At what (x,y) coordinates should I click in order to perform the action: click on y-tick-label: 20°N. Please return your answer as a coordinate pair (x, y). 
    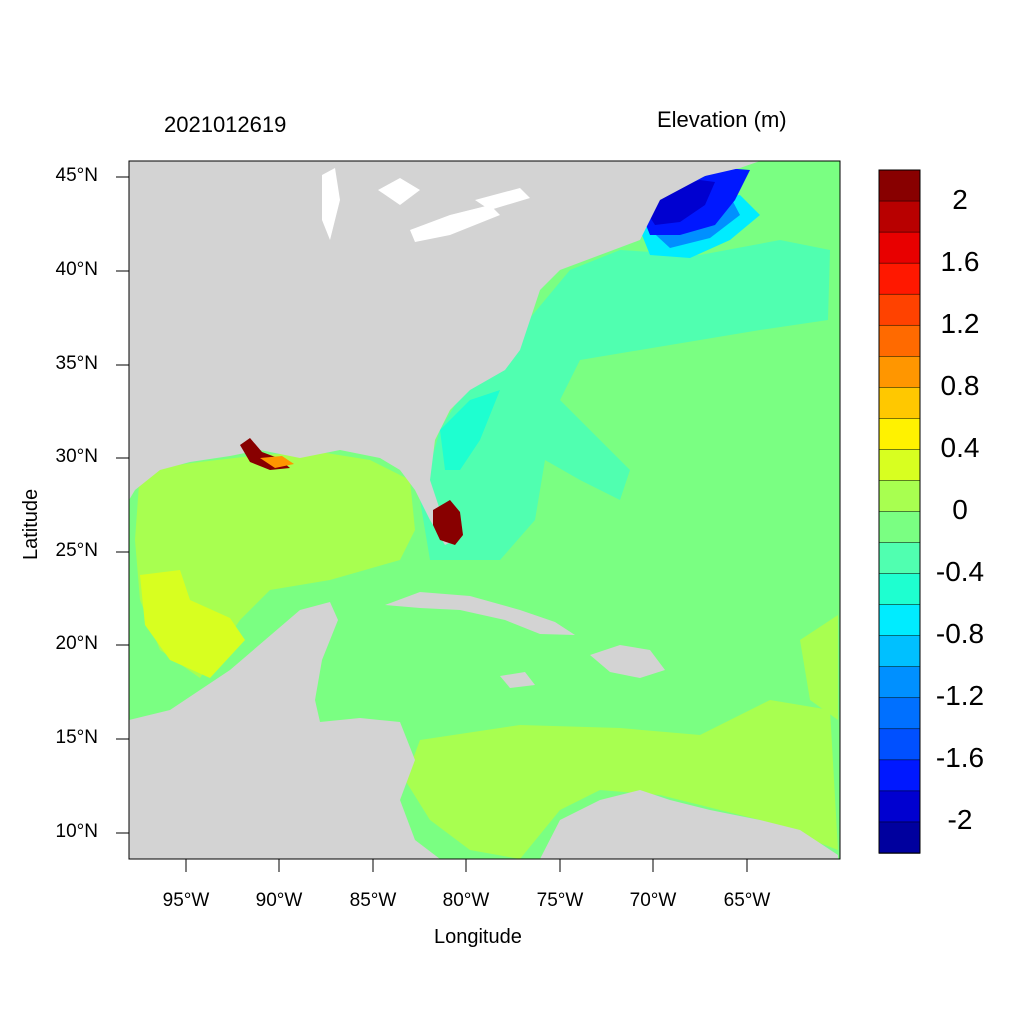
    Looking at the image, I should click on (76, 643).